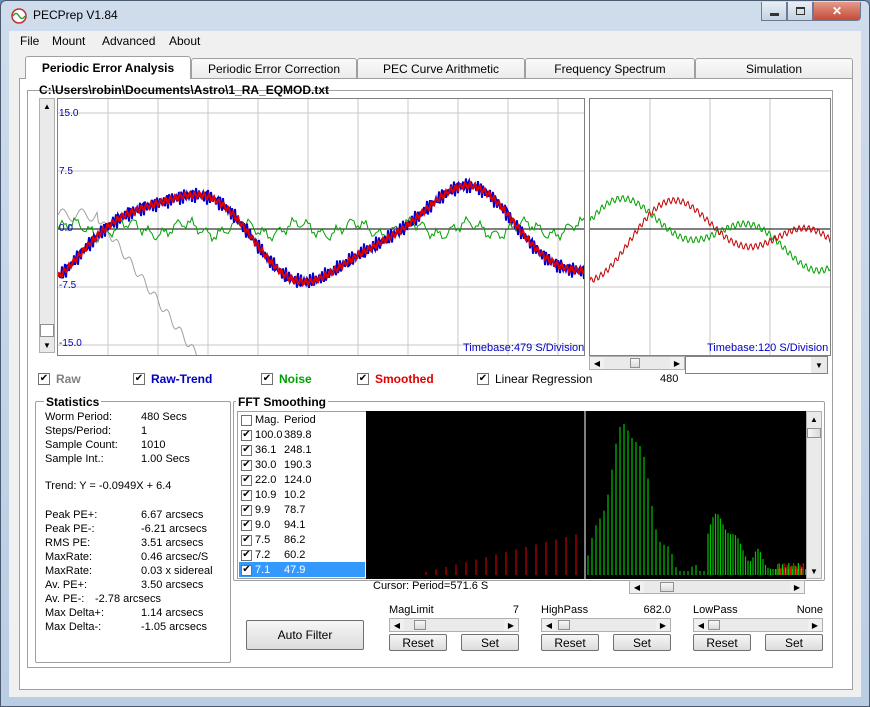 The width and height of the screenshot is (870, 707). What do you see at coordinates (274, 68) in the screenshot?
I see `tab-periodic-error-correction: Periodic Error Correction` at bounding box center [274, 68].